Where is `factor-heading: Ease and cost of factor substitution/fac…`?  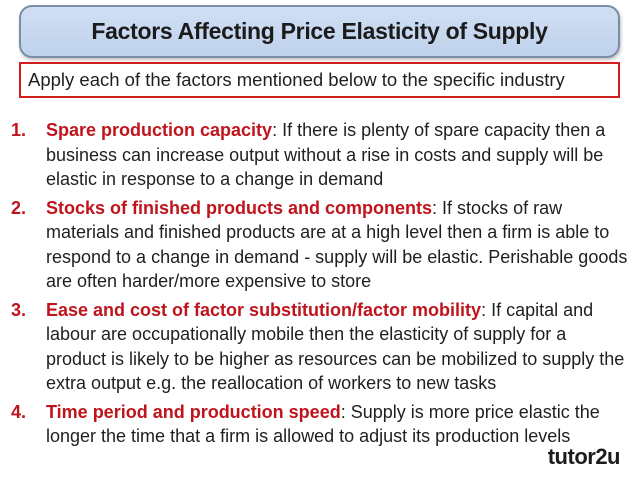 factor-heading: Ease and cost of factor substitution/fac… is located at coordinates (264, 309).